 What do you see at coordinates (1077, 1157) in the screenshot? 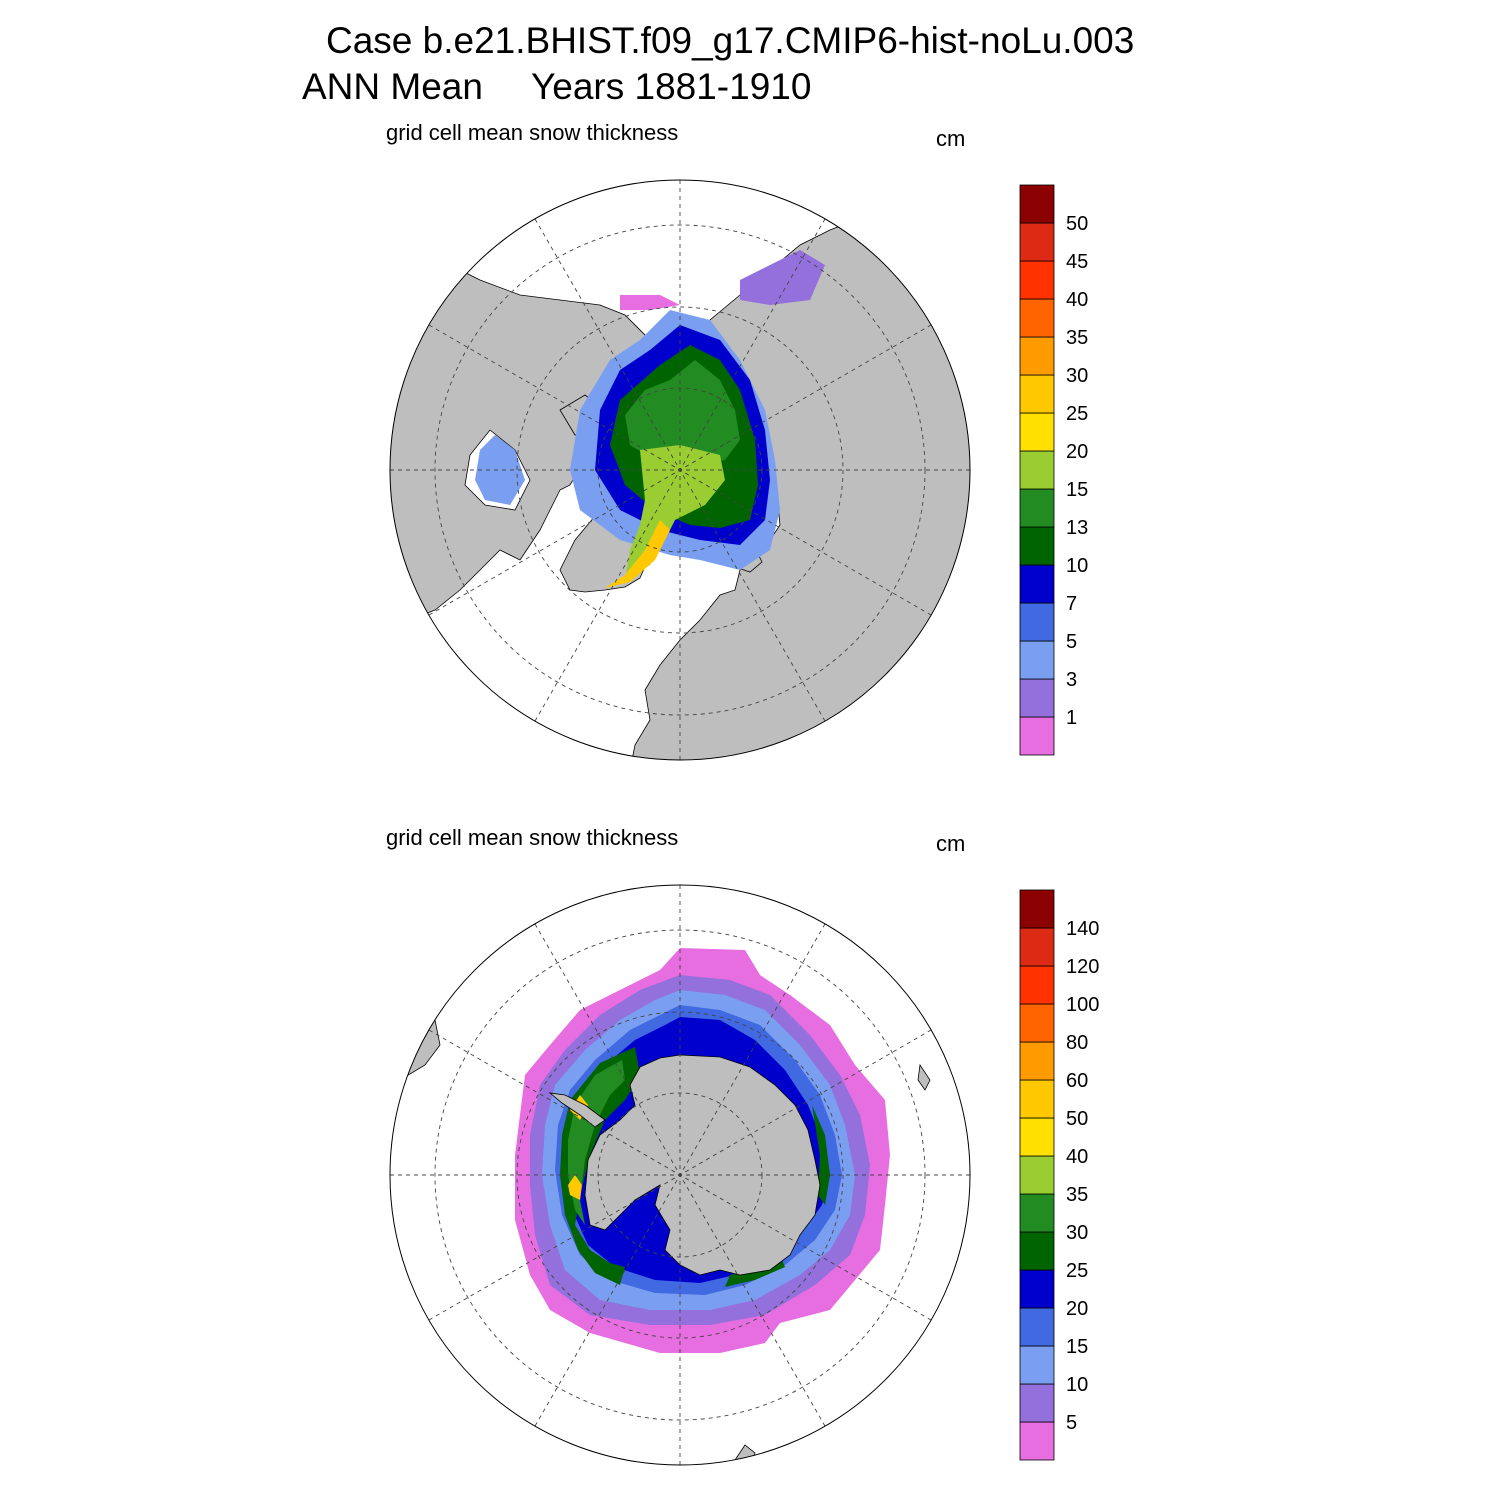
I see `south-colorbar-label-7: 40` at bounding box center [1077, 1157].